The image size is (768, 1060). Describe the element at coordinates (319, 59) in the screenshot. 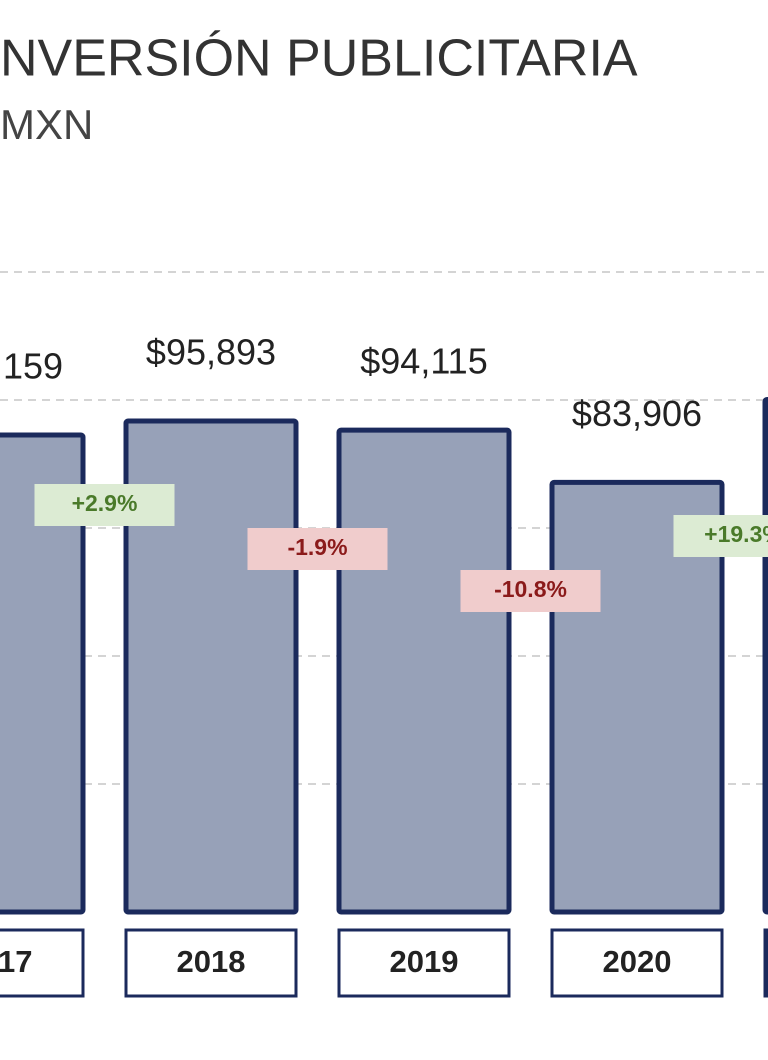

I see `chart-title: NVERSIÓN PUBLICITARIA` at that location.